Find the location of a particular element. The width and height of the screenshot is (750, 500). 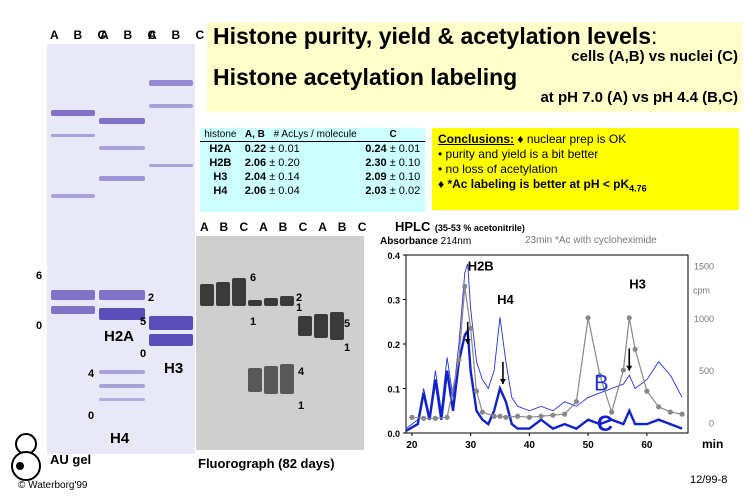

series-line-B is located at coordinates (544, 346).